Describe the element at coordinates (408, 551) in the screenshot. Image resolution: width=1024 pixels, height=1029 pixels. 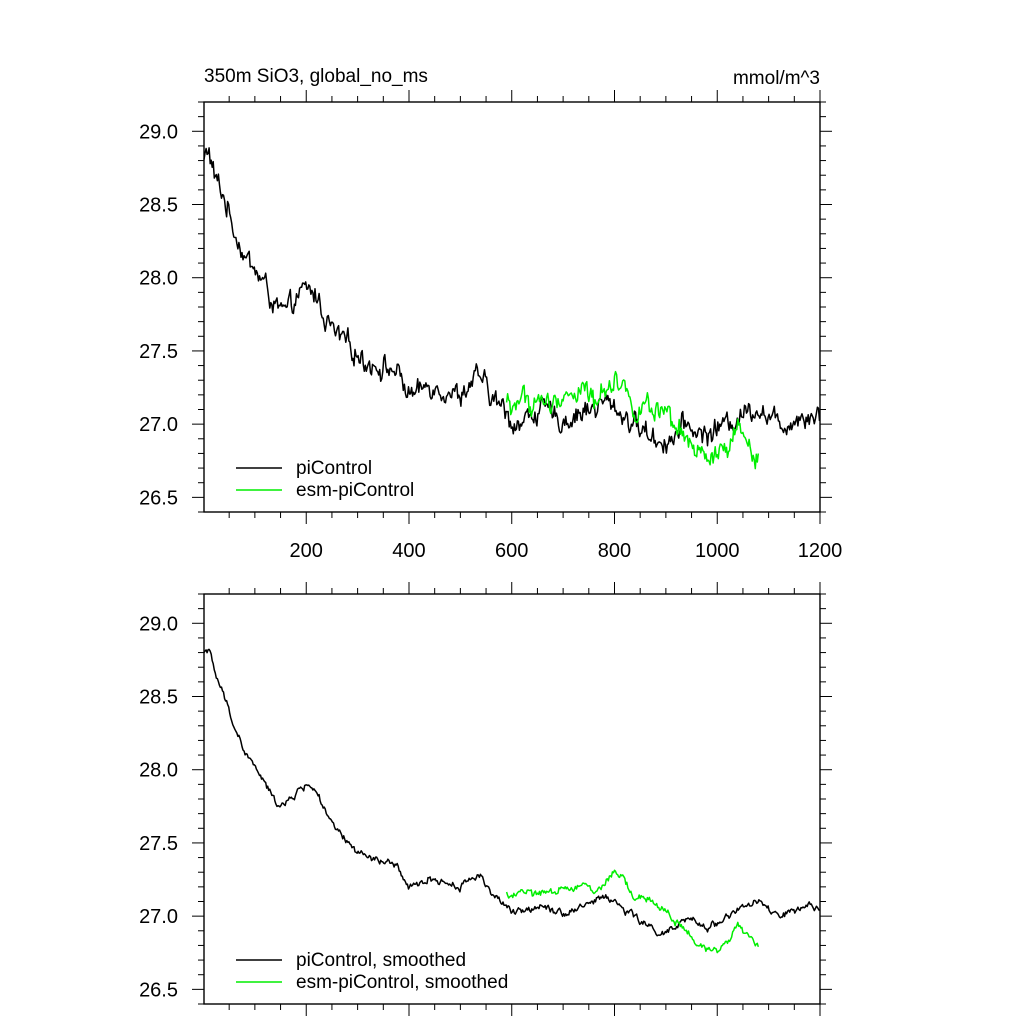
I see `x-tick-label: 400` at that location.